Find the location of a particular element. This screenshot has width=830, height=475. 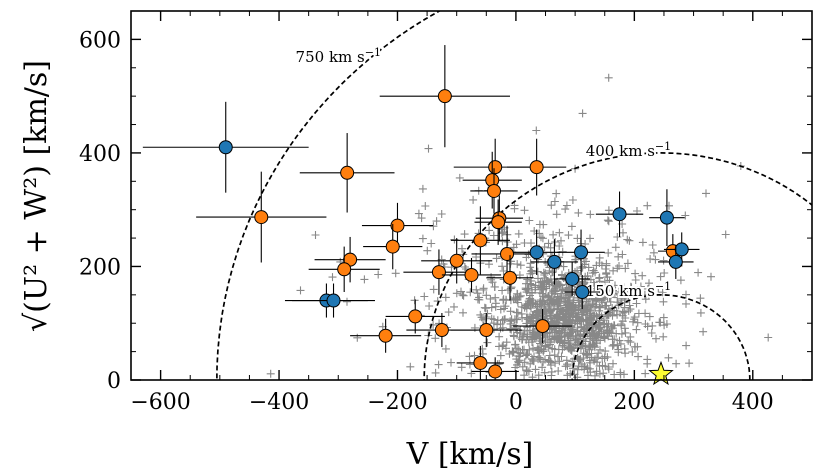

y-axis-label: √(U² + W²) [km/s] is located at coordinates (36, 196).